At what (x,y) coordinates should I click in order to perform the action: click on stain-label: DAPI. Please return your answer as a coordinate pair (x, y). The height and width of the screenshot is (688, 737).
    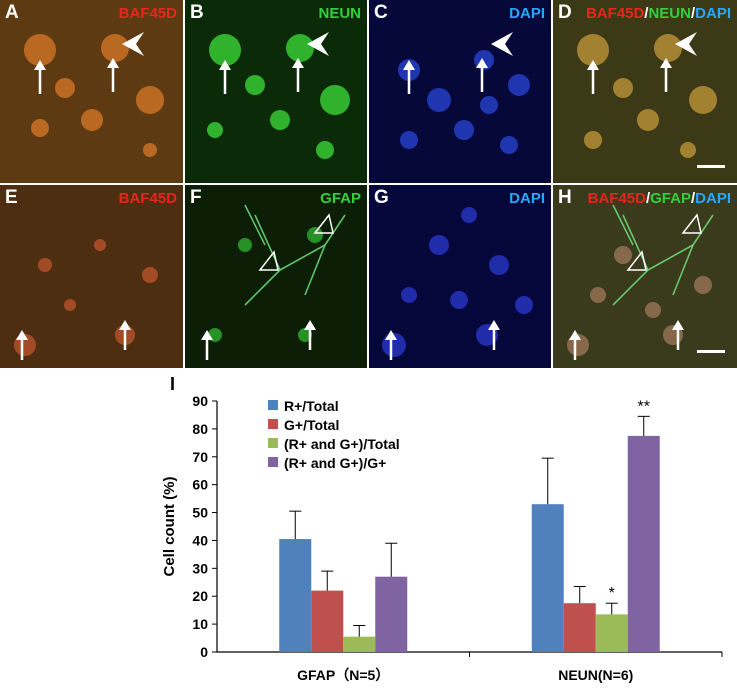
    Looking at the image, I should click on (527, 13).